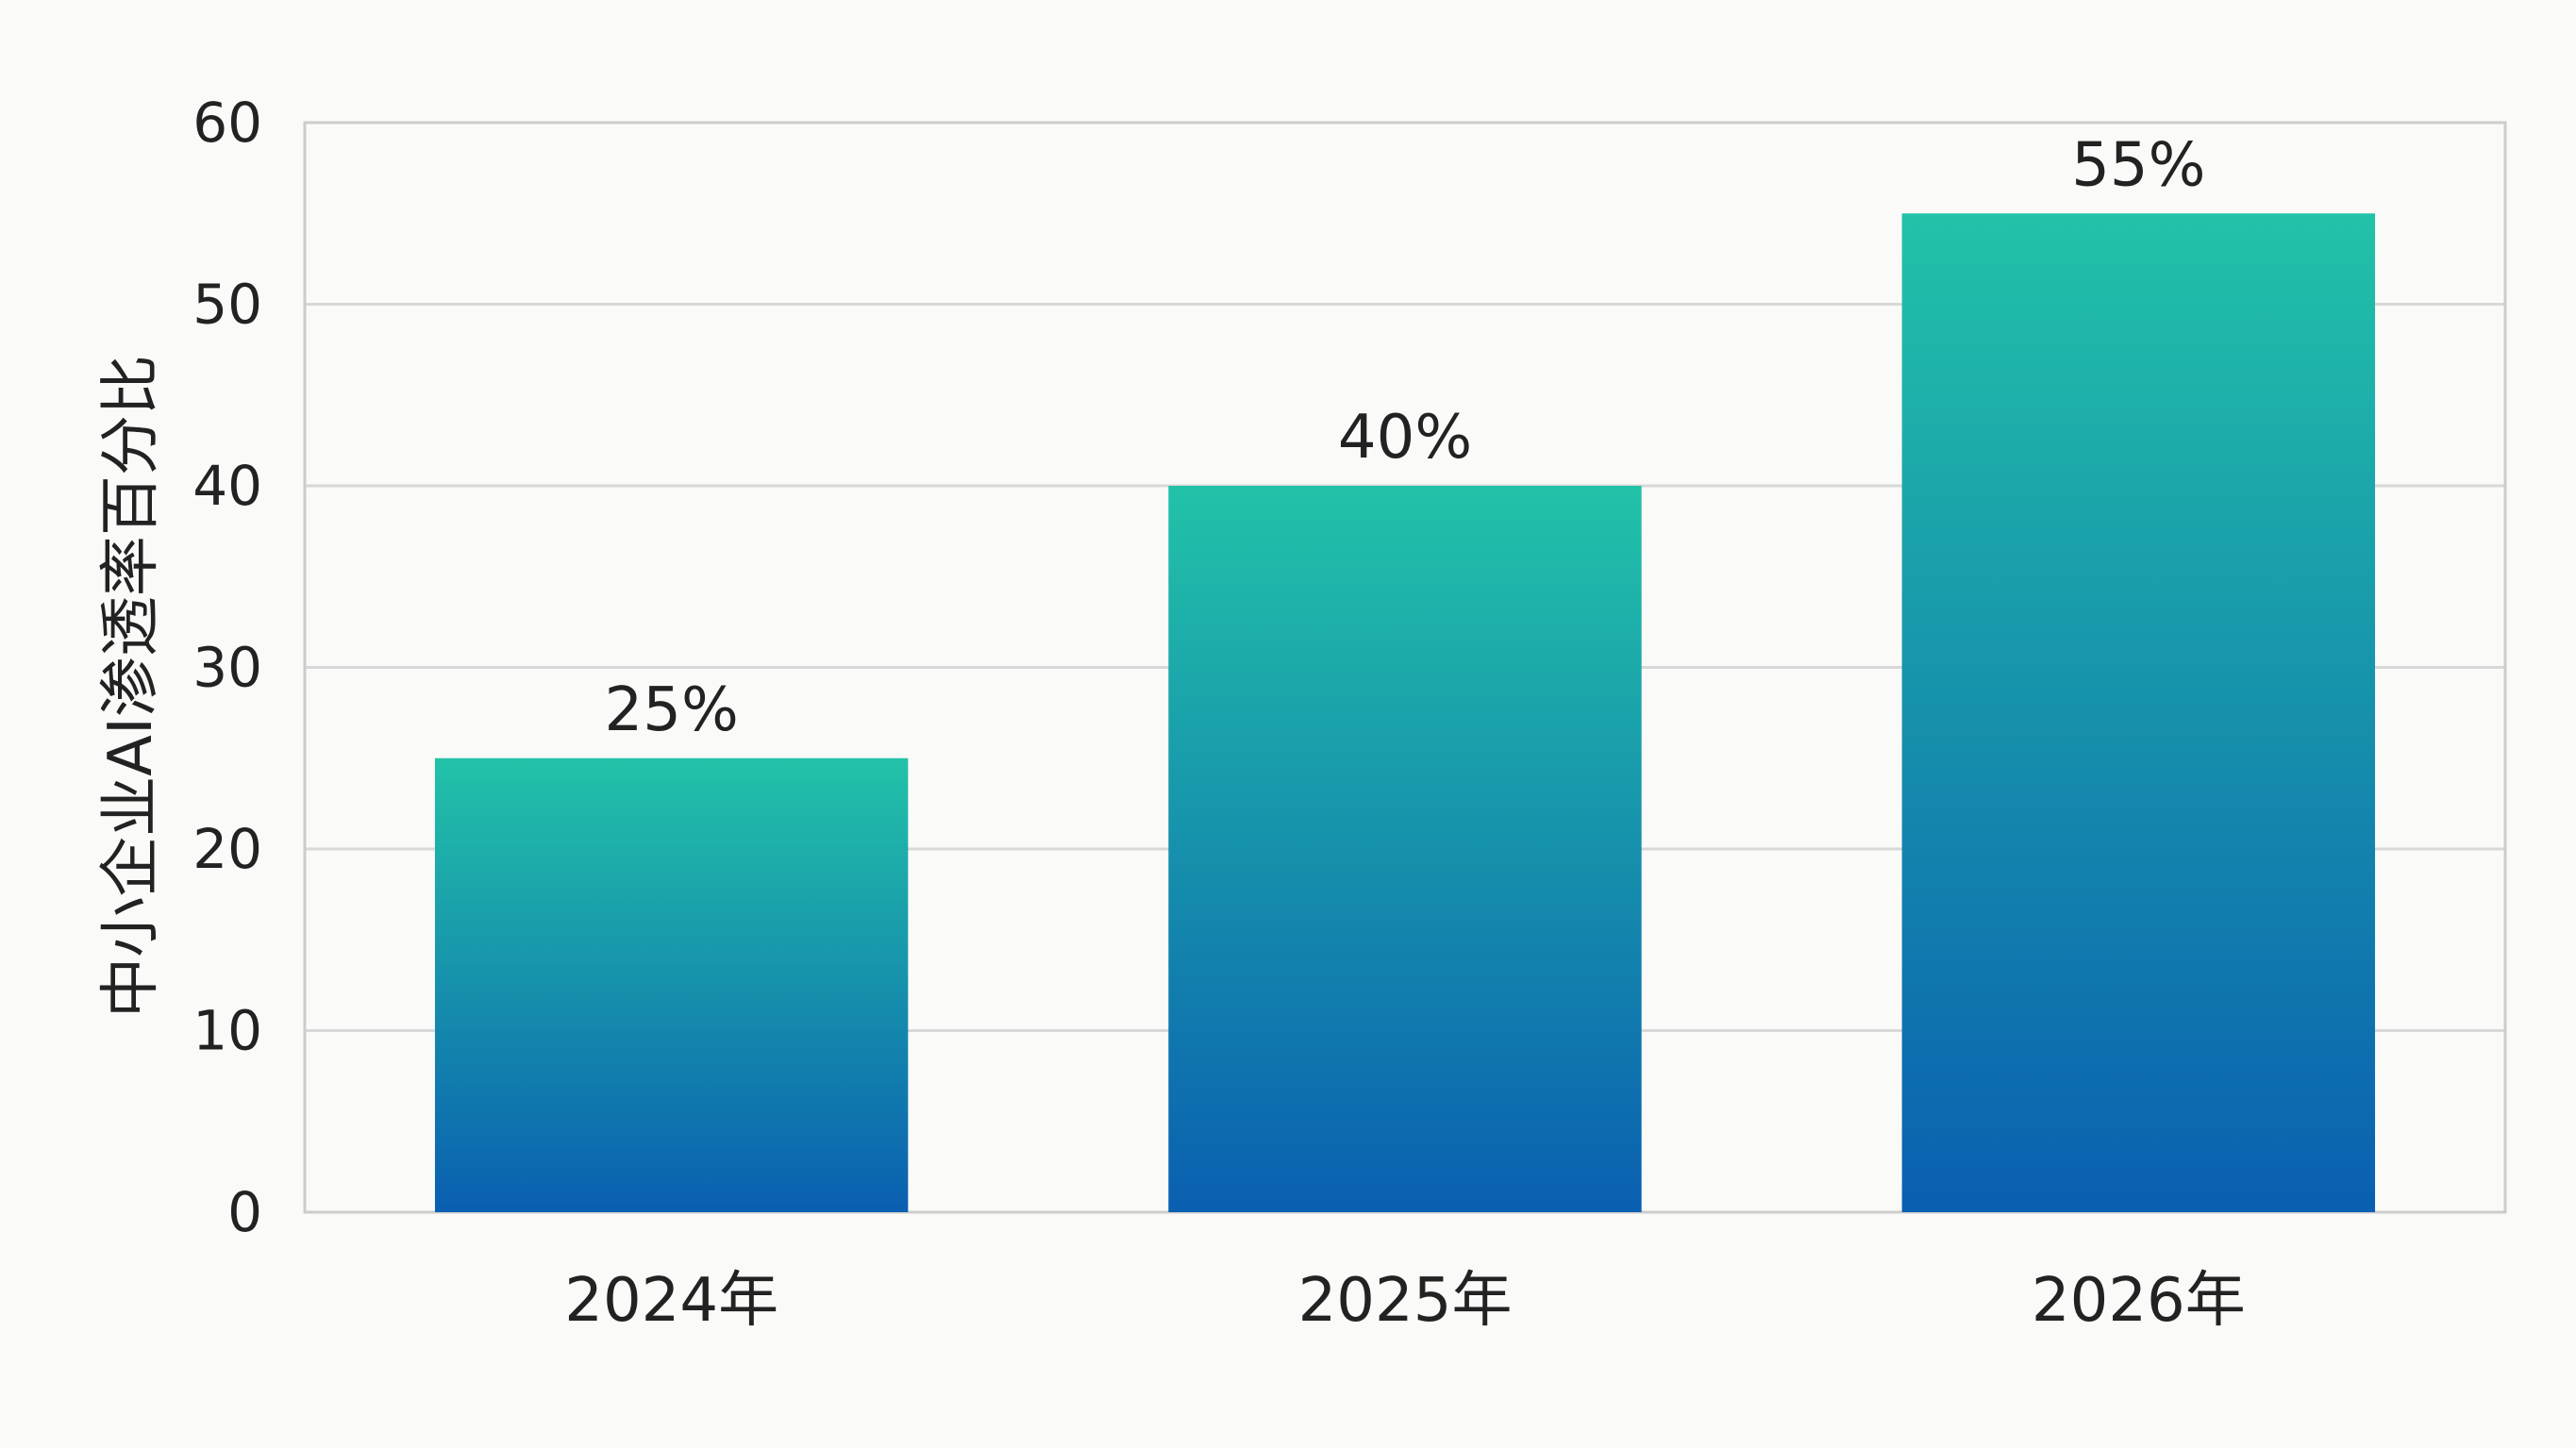 Image resolution: width=2576 pixels, height=1448 pixels. I want to click on x-tick-label: 2026年, so click(2139, 1301).